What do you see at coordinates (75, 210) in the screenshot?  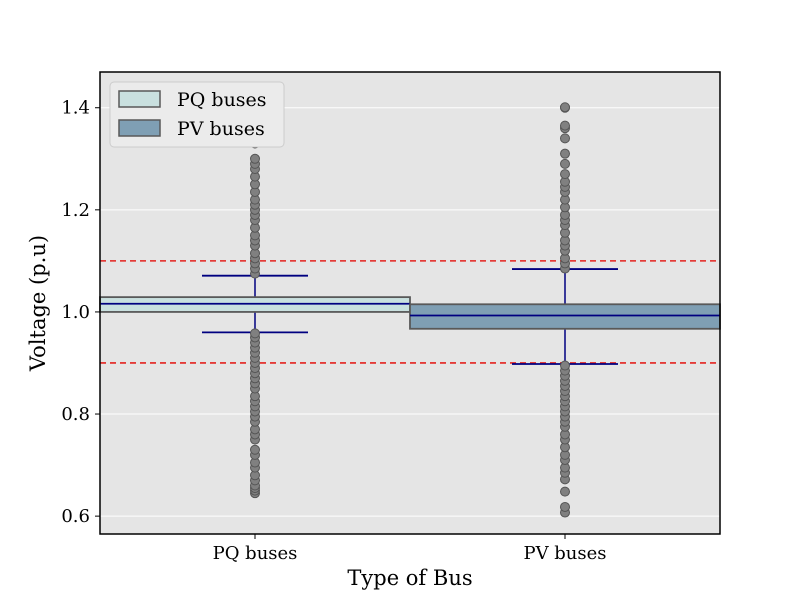 I see `y-tick-label: 1.2` at bounding box center [75, 210].